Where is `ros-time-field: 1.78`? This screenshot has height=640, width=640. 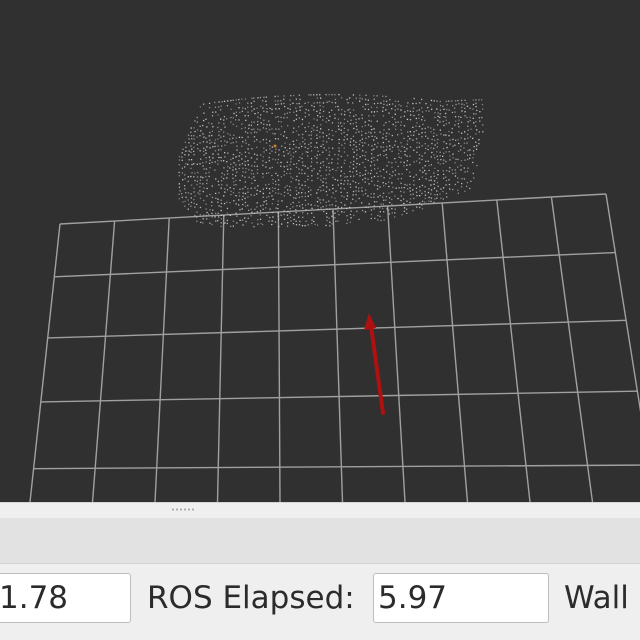 ros-time-field: 1.78 is located at coordinates (65, 598).